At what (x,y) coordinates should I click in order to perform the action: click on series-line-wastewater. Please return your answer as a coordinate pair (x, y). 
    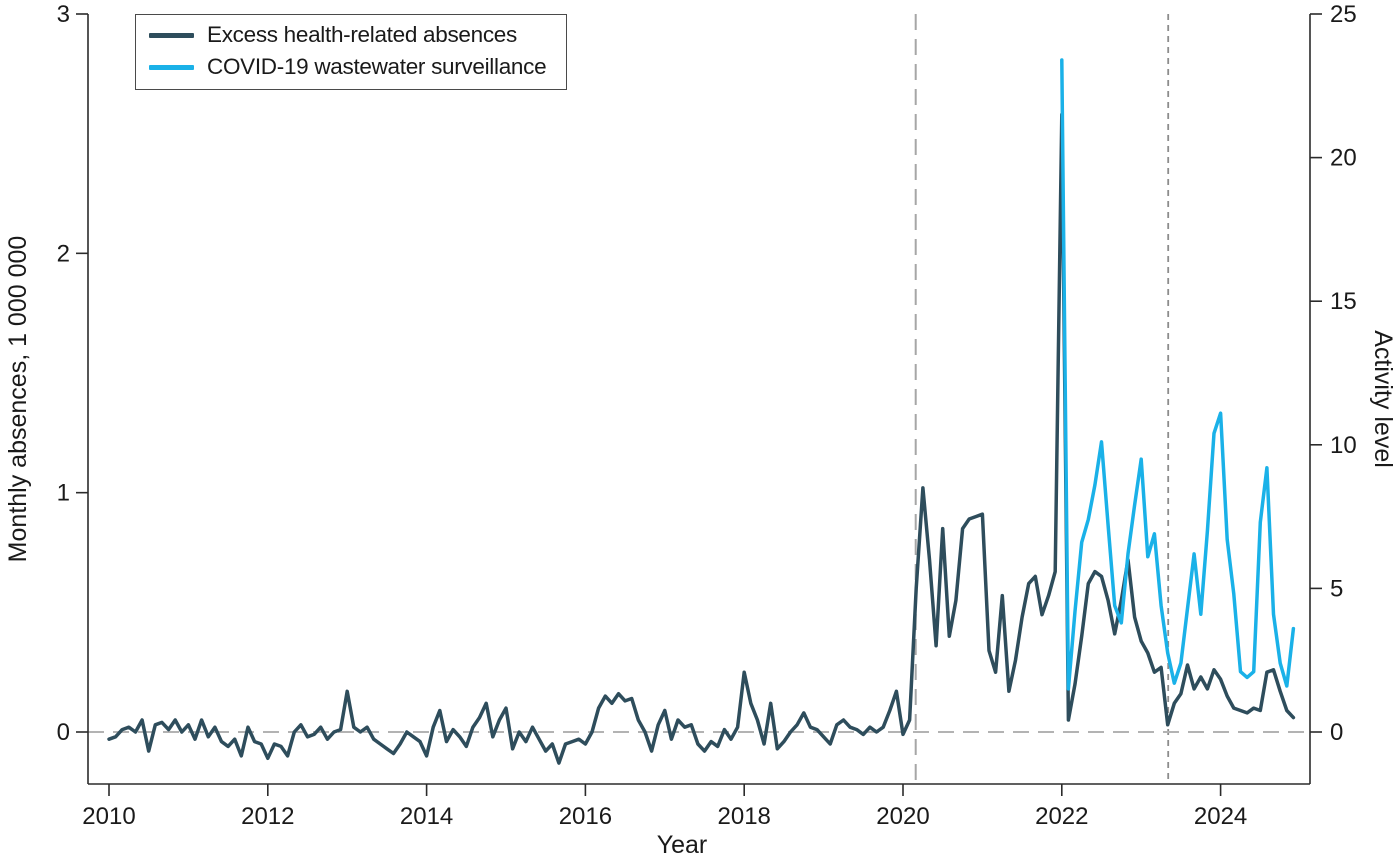
    Looking at the image, I should click on (1178, 374).